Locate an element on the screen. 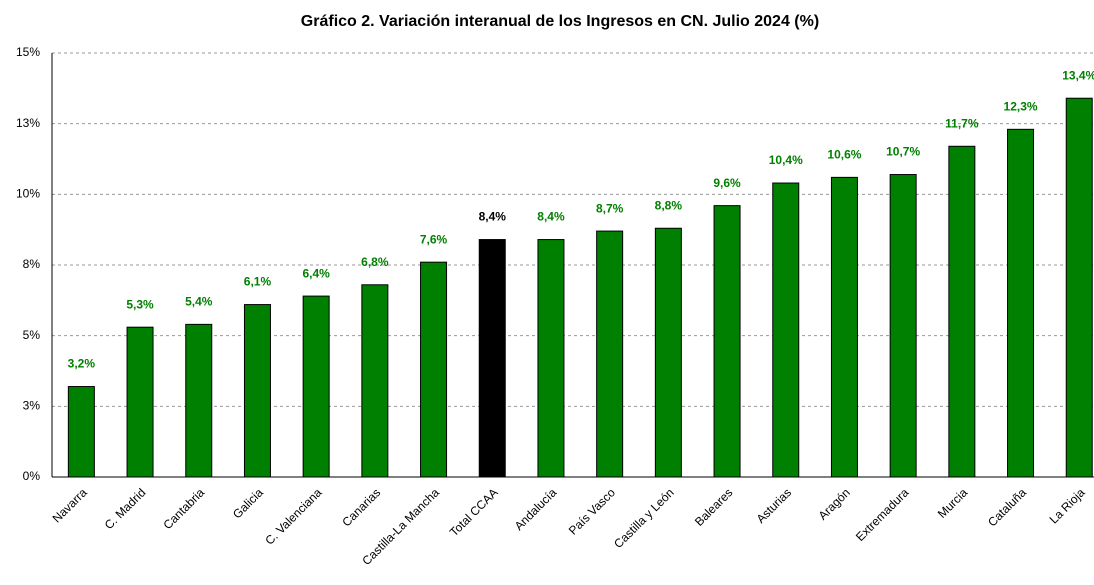  value-label: 9,6% is located at coordinates (727, 183).